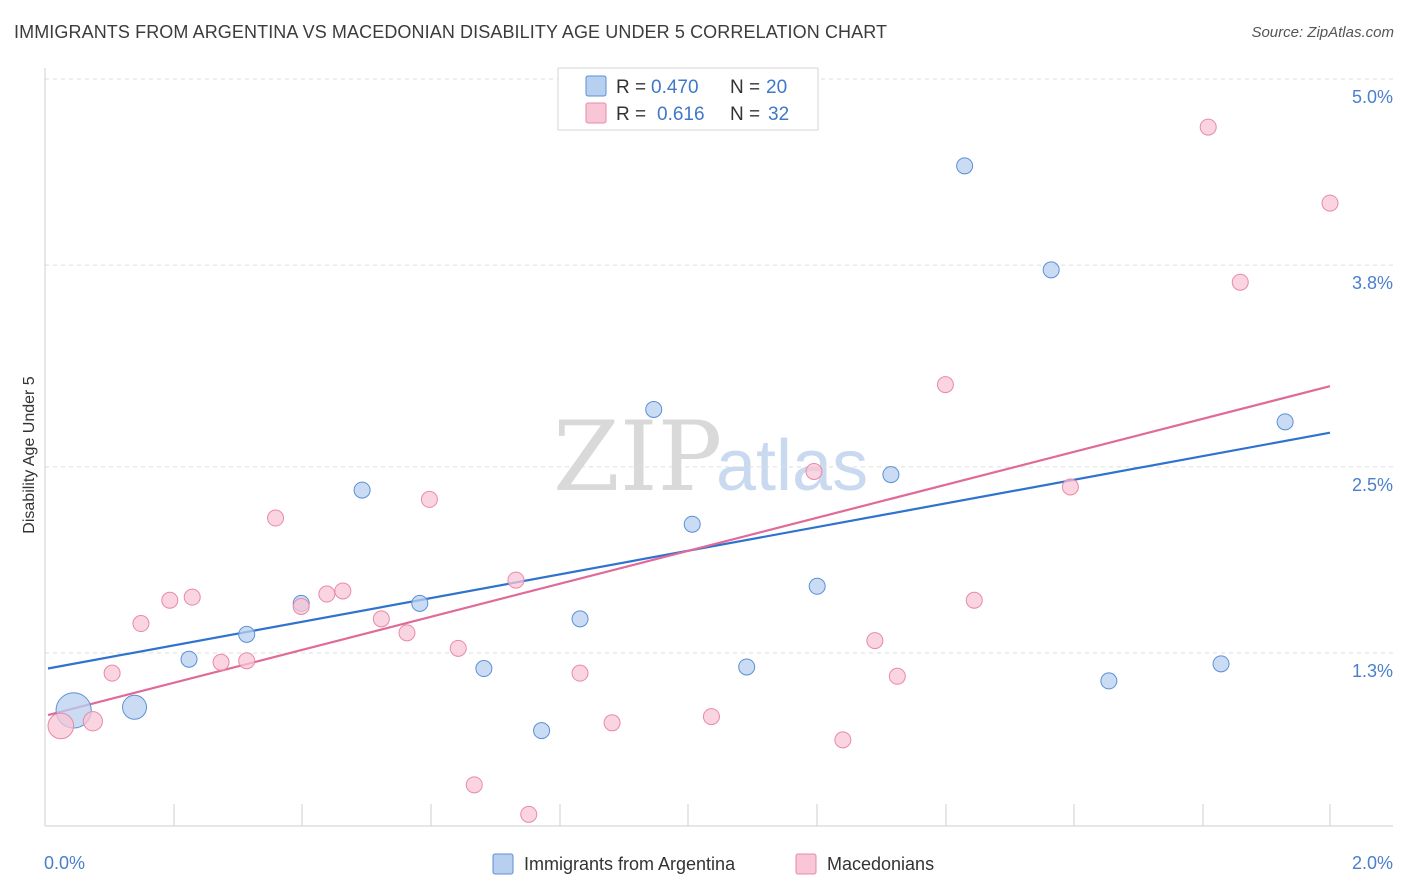 The image size is (1406, 892). I want to click on series-legend-swatch-macedonians, so click(806, 864).